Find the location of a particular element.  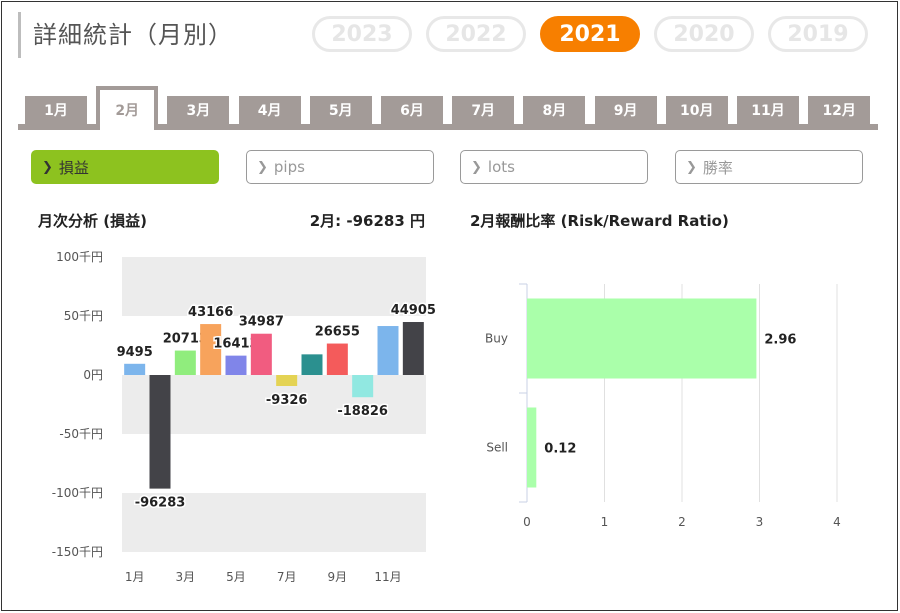

data-label: 43166 is located at coordinates (210, 312).